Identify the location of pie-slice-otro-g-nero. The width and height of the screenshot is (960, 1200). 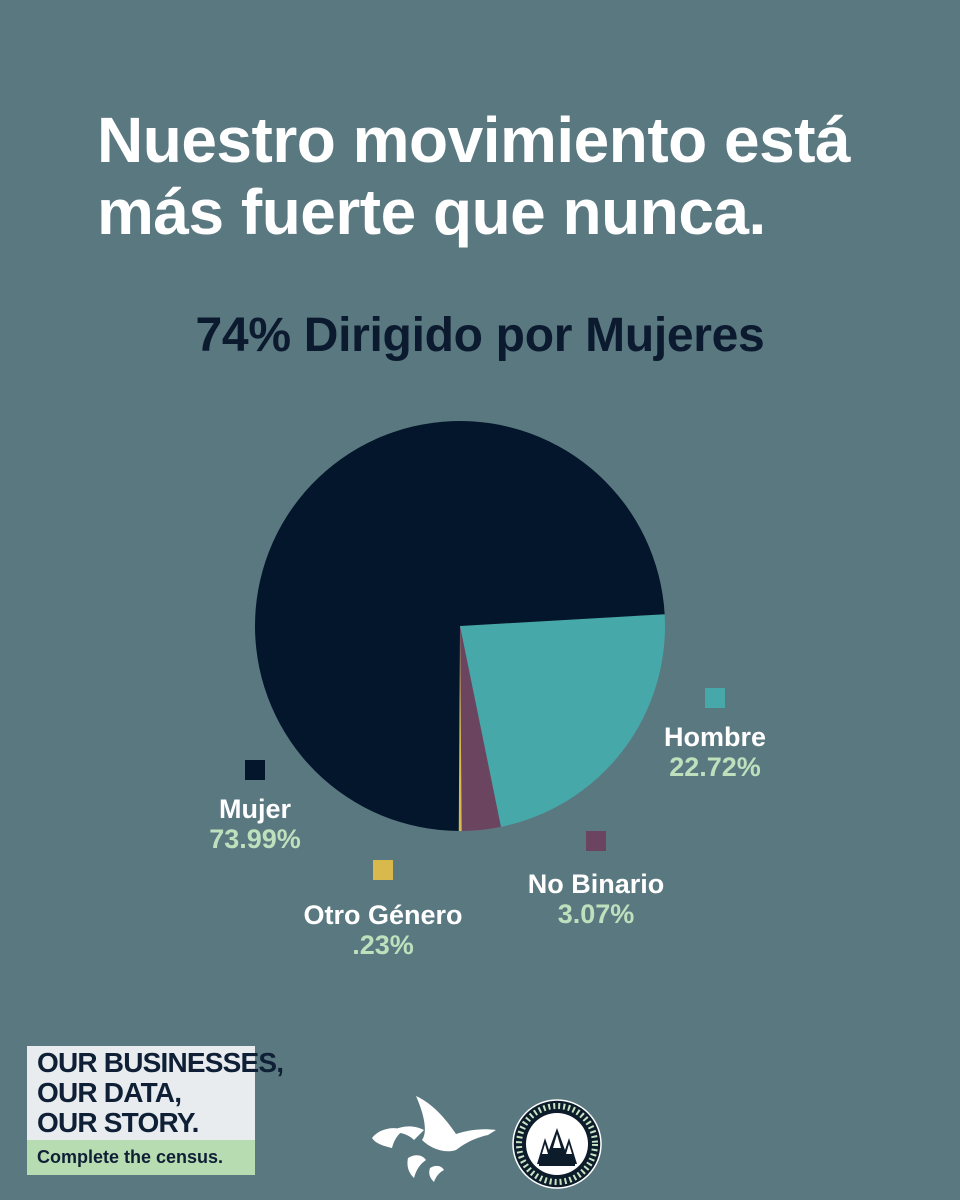
(460, 728).